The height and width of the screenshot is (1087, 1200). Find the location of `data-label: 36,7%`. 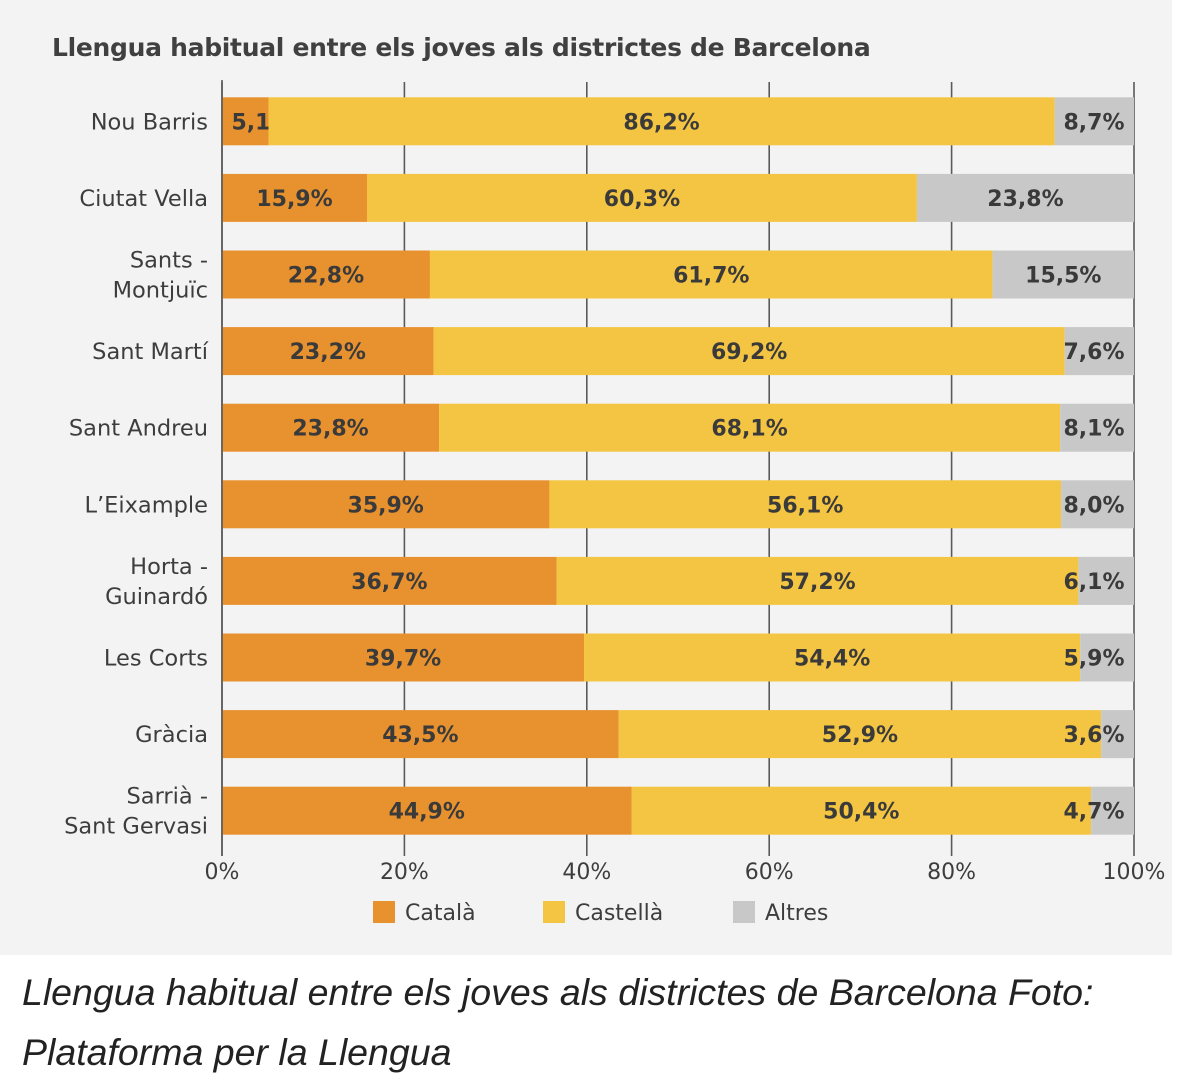

data-label: 36,7% is located at coordinates (389, 582).